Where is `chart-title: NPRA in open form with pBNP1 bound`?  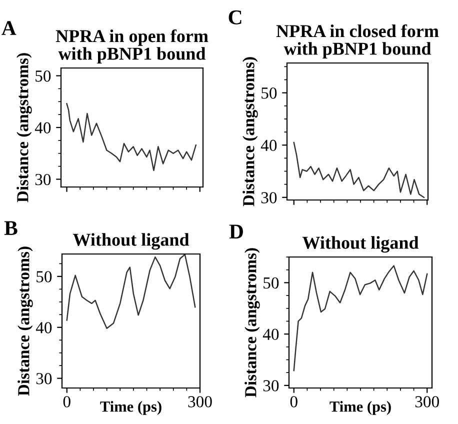
chart-title: NPRA in open form with pBNP1 bound is located at coordinates (132, 46).